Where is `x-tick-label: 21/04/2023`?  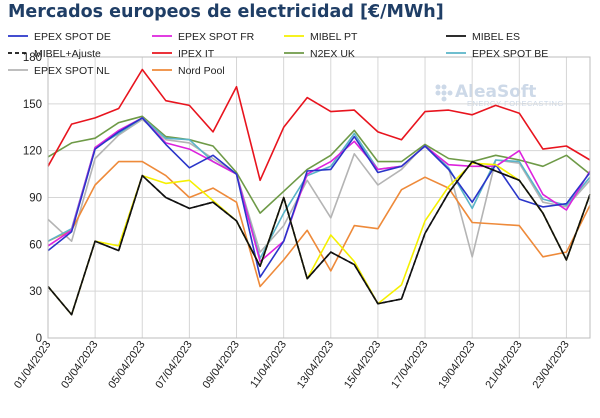
x-tick-label: 21/04/2023 is located at coordinates (503, 365).